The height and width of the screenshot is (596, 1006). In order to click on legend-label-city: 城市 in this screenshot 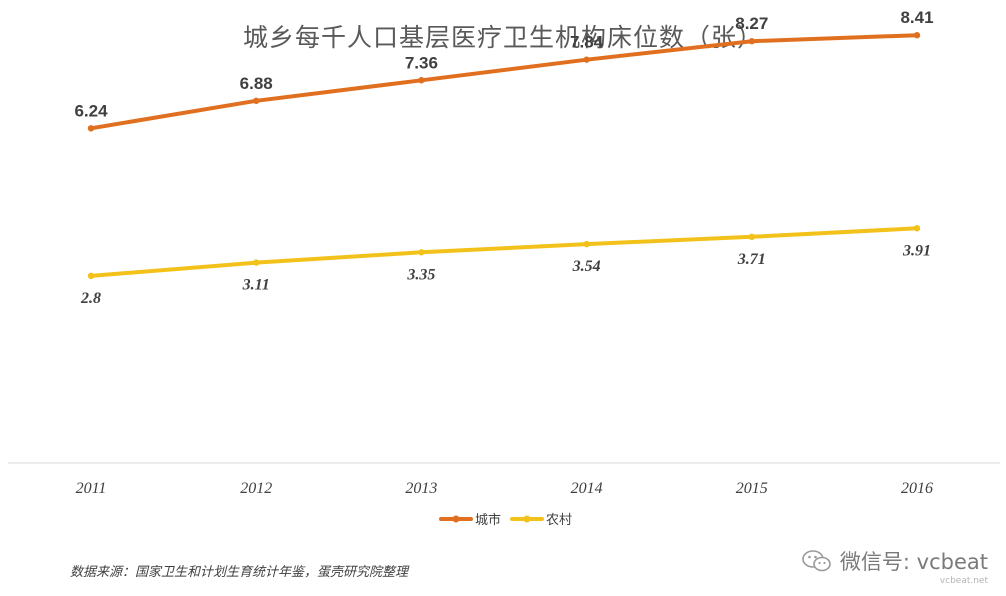, I will do `click(488, 520)`.